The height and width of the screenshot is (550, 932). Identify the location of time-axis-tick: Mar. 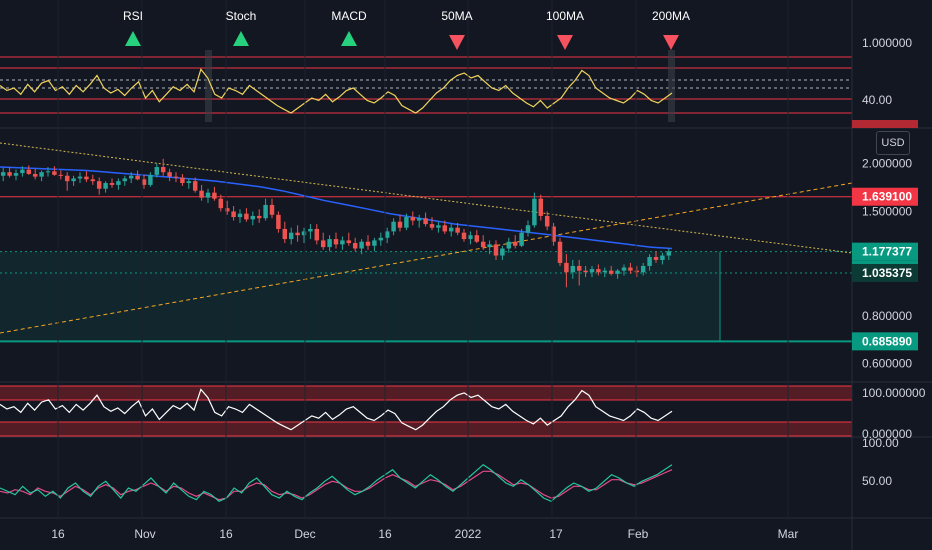
(788, 534).